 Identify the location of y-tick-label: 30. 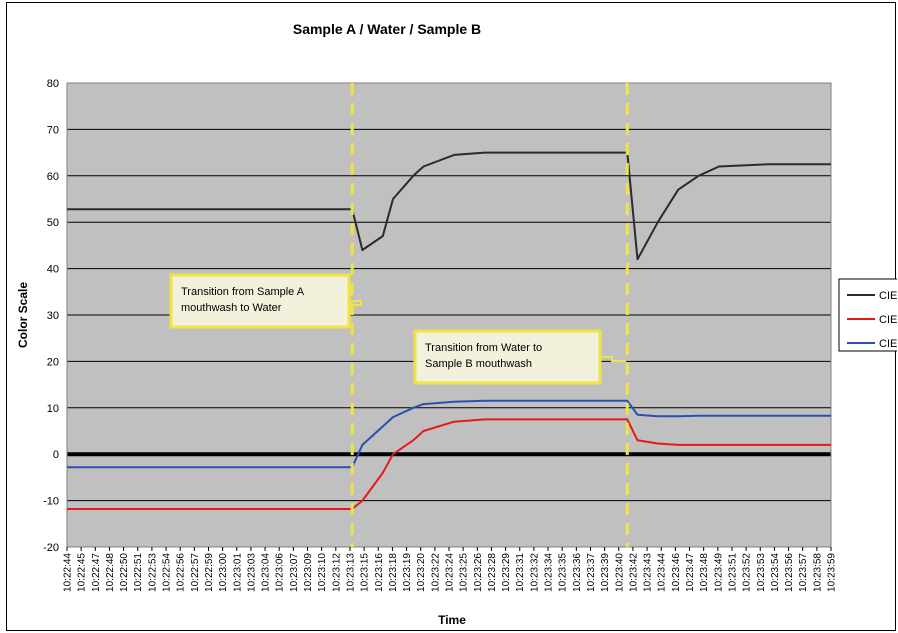
(53, 316).